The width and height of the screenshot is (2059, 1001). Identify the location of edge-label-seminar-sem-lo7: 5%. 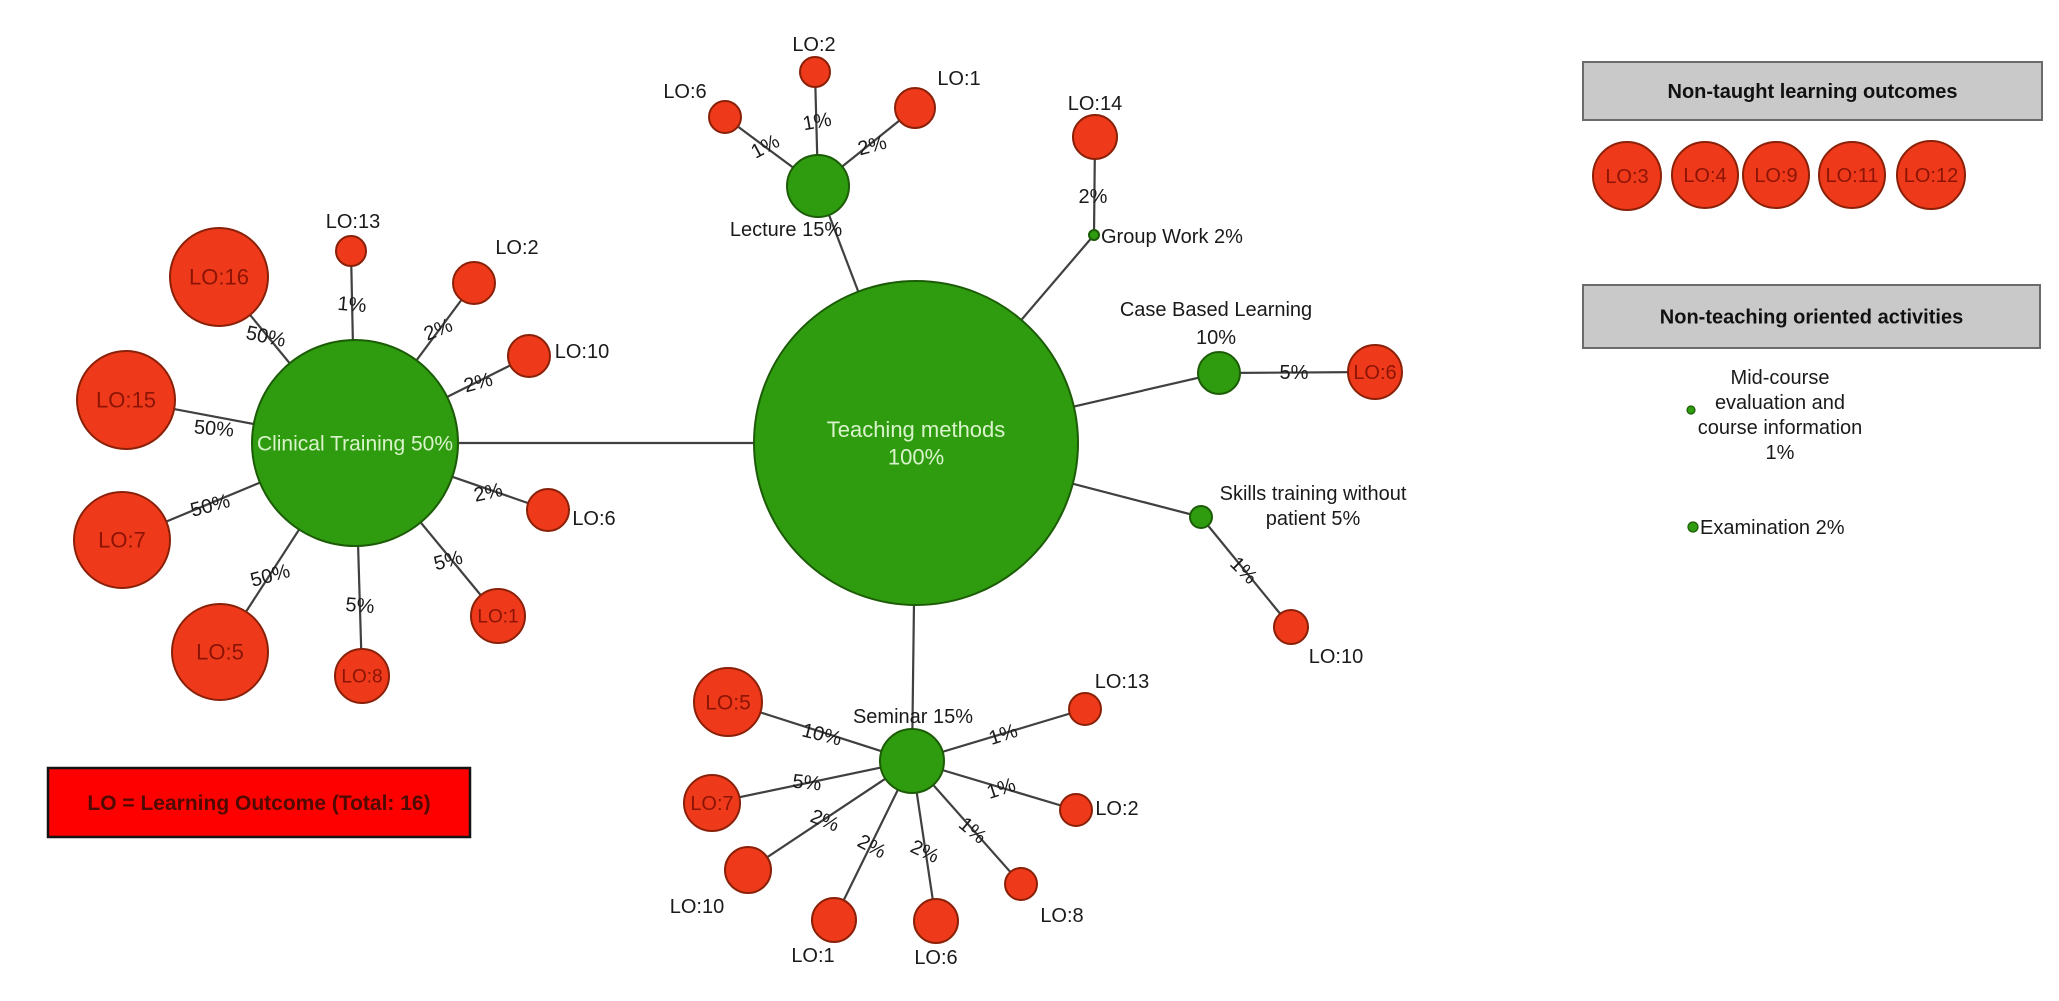
(806, 783).